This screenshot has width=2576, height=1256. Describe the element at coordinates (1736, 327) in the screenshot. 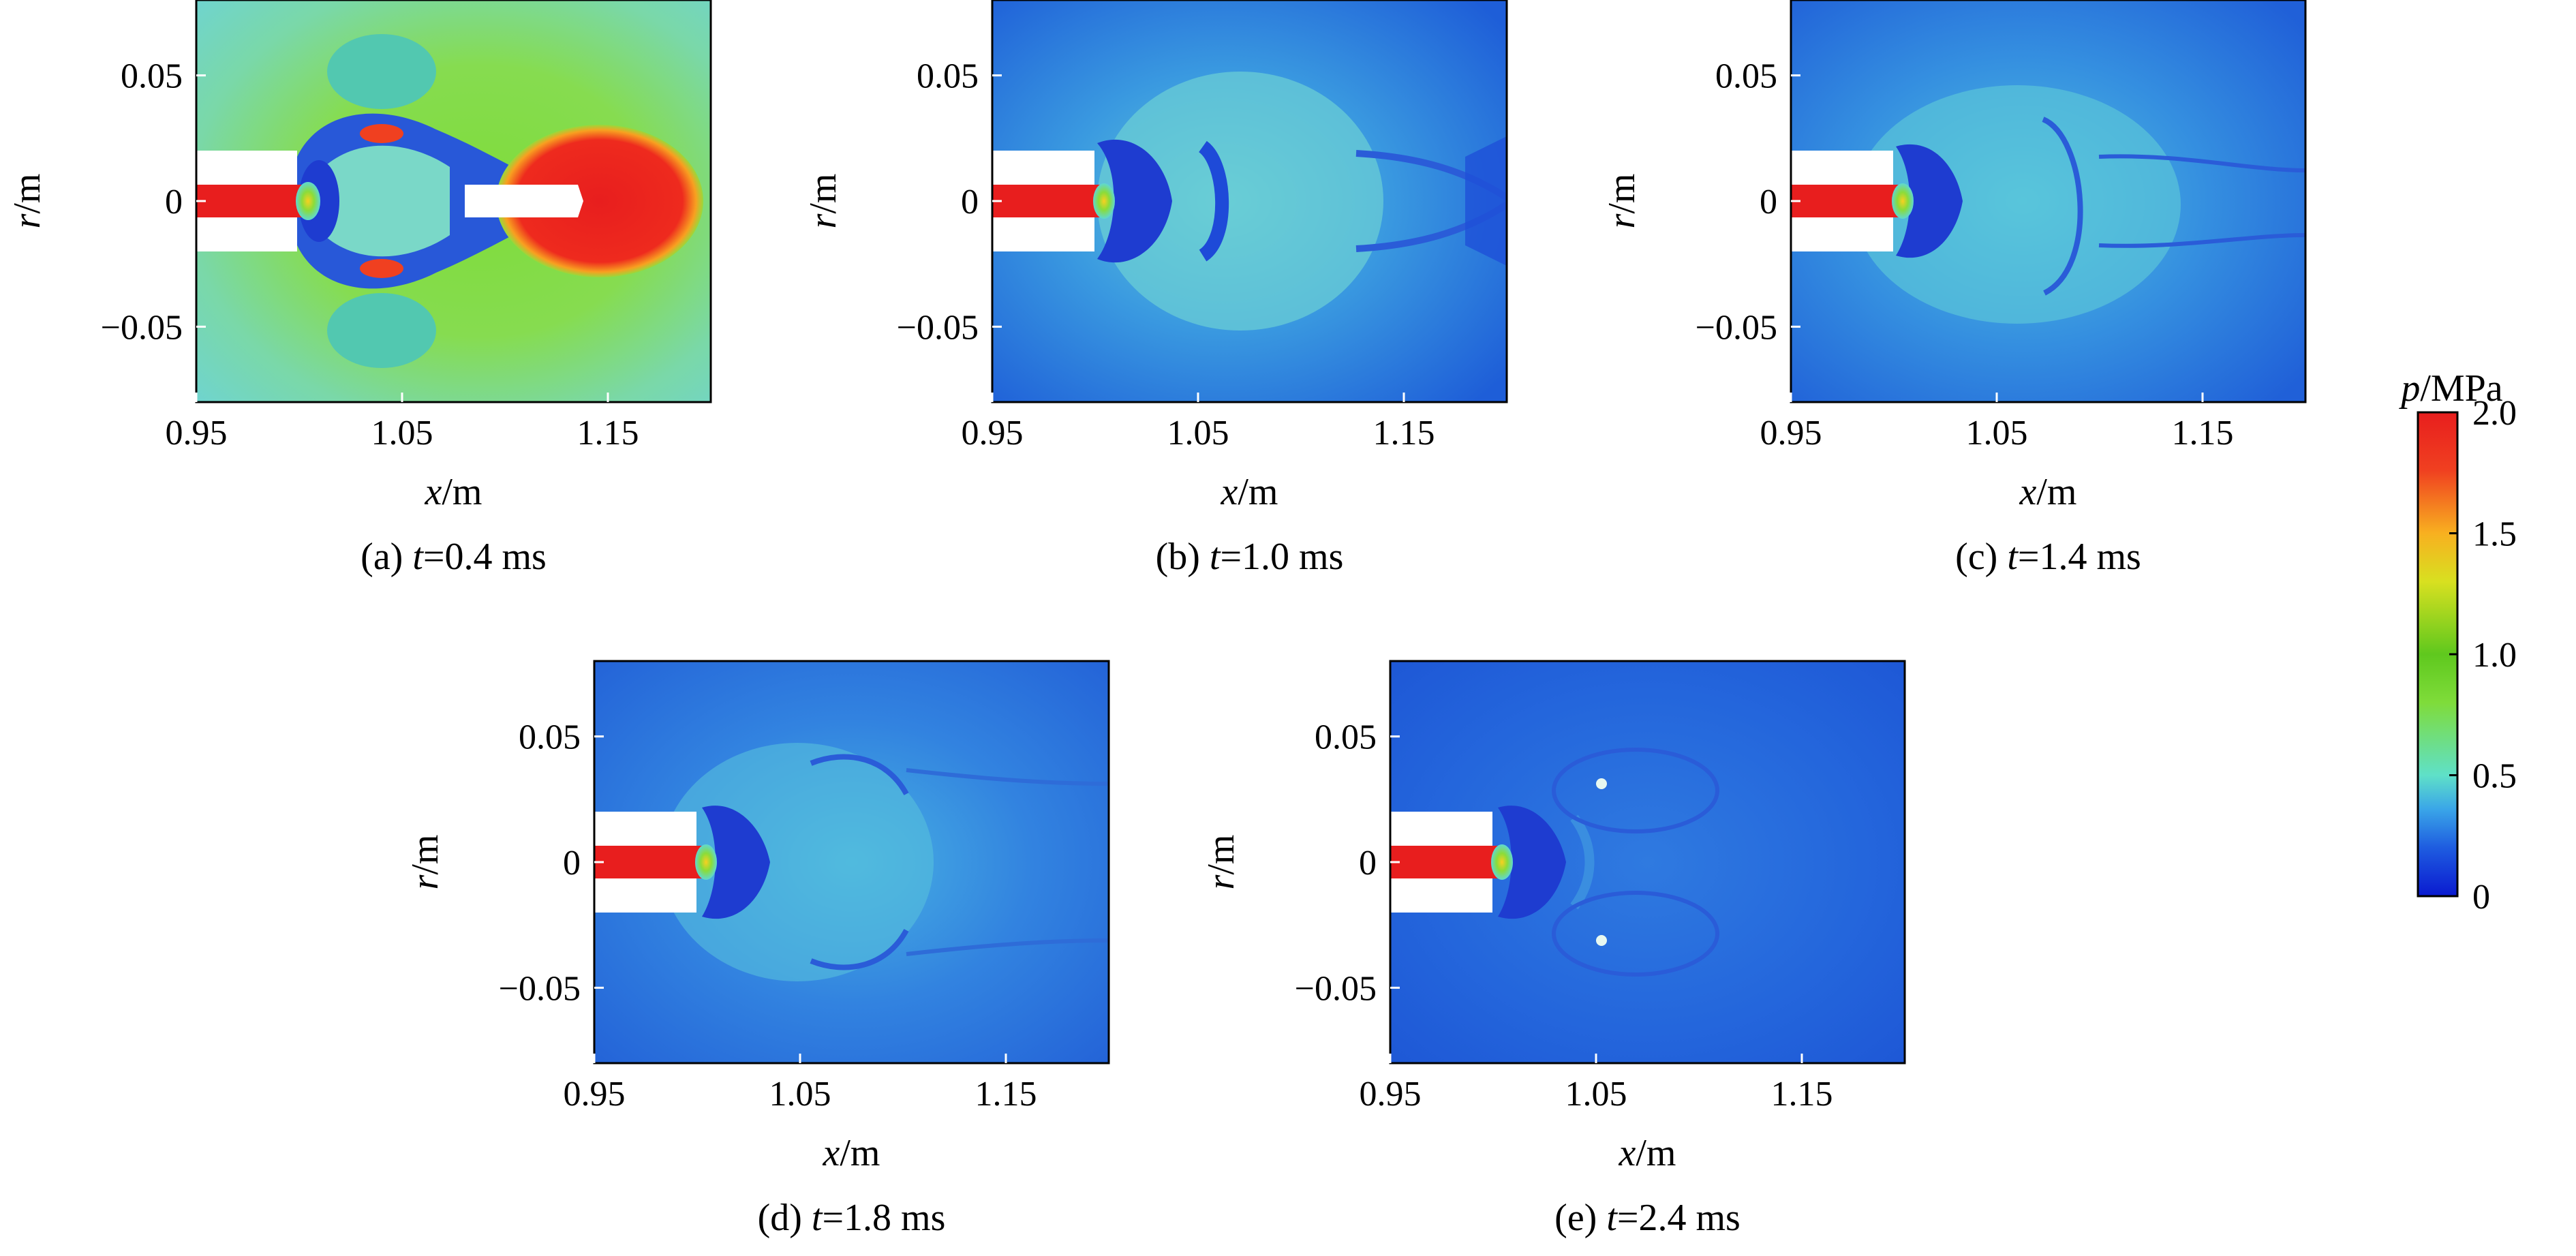

I see `panel-c-ytick-label: −0.05` at that location.